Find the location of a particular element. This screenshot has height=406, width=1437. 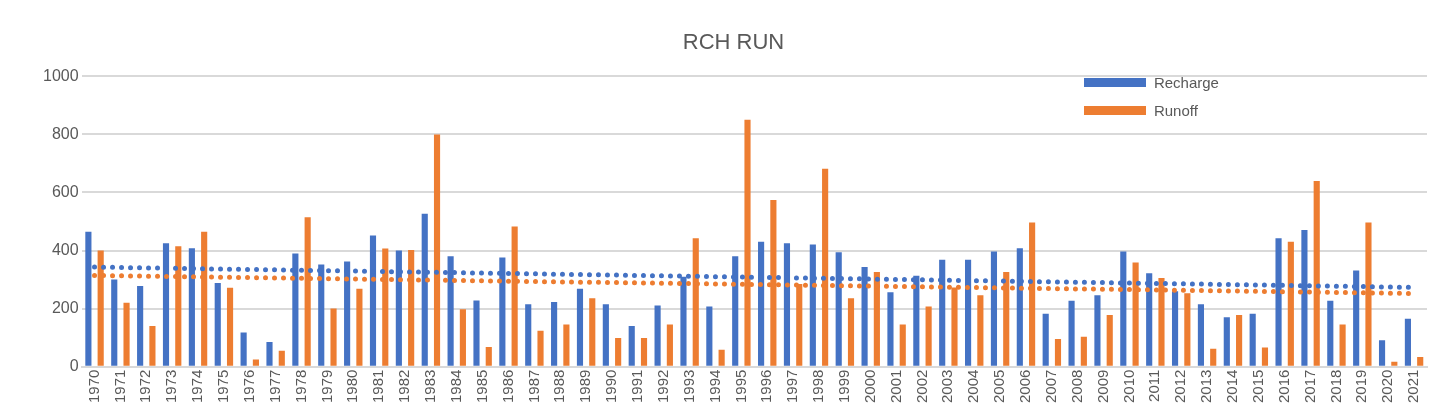

legend-label: Runoff is located at coordinates (1175, 110).